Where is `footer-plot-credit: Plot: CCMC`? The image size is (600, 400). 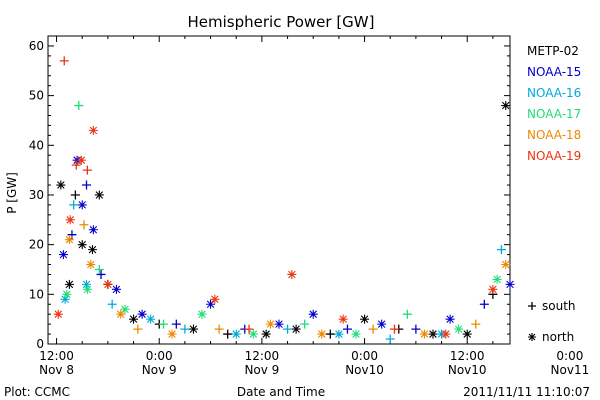 footer-plot-credit: Plot: CCMC is located at coordinates (37, 392).